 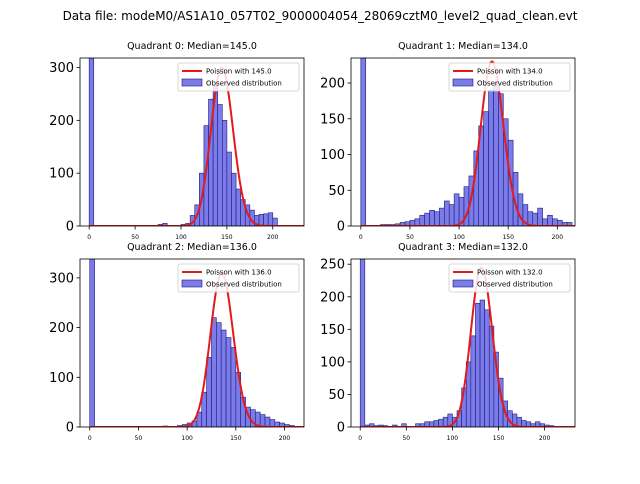 I want to click on chart-title: Quadrant 1: Median=134.0, so click(x=463, y=46).